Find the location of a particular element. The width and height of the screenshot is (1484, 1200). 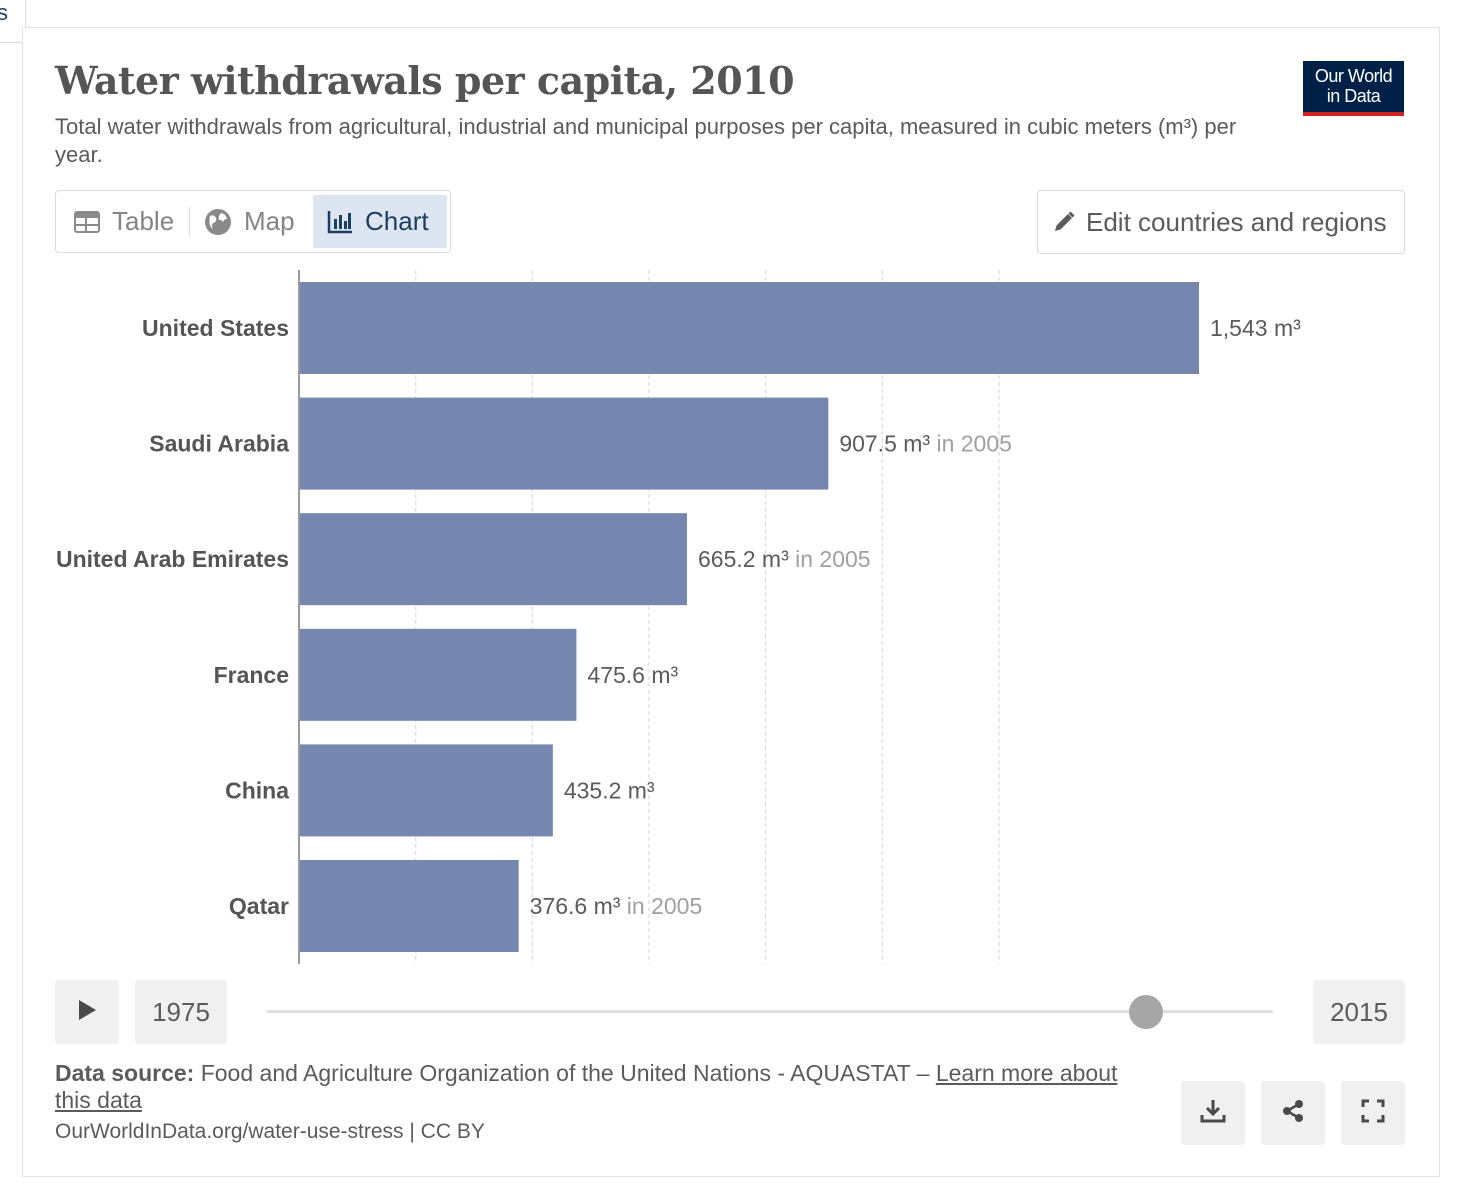

owid-logo: Our World in Data is located at coordinates (1353, 88).